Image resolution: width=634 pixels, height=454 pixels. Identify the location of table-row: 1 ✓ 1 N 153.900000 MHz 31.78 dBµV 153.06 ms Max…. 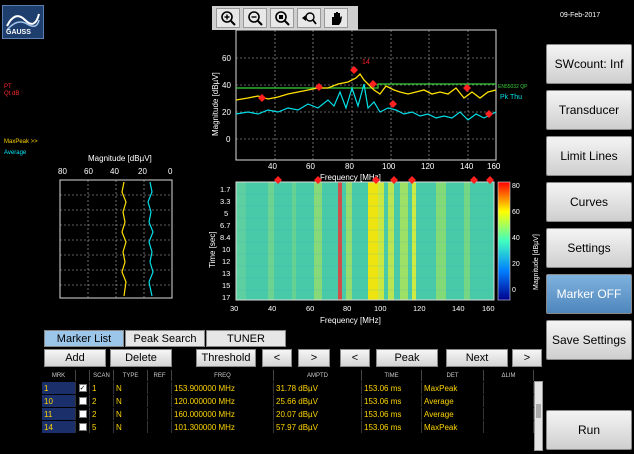
(288, 388).